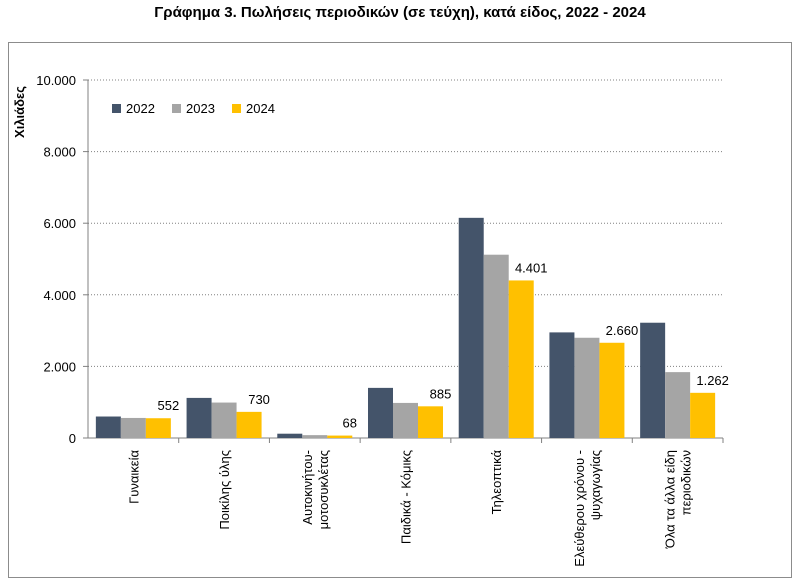  What do you see at coordinates (59, 223) in the screenshot?
I see `y-tick-label: 6.000` at bounding box center [59, 223].